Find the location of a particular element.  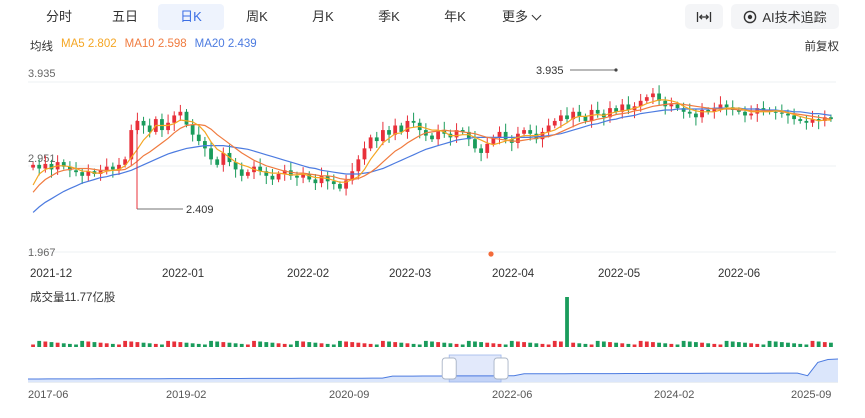

price-adjust-selector: 前复权 is located at coordinates (822, 47).